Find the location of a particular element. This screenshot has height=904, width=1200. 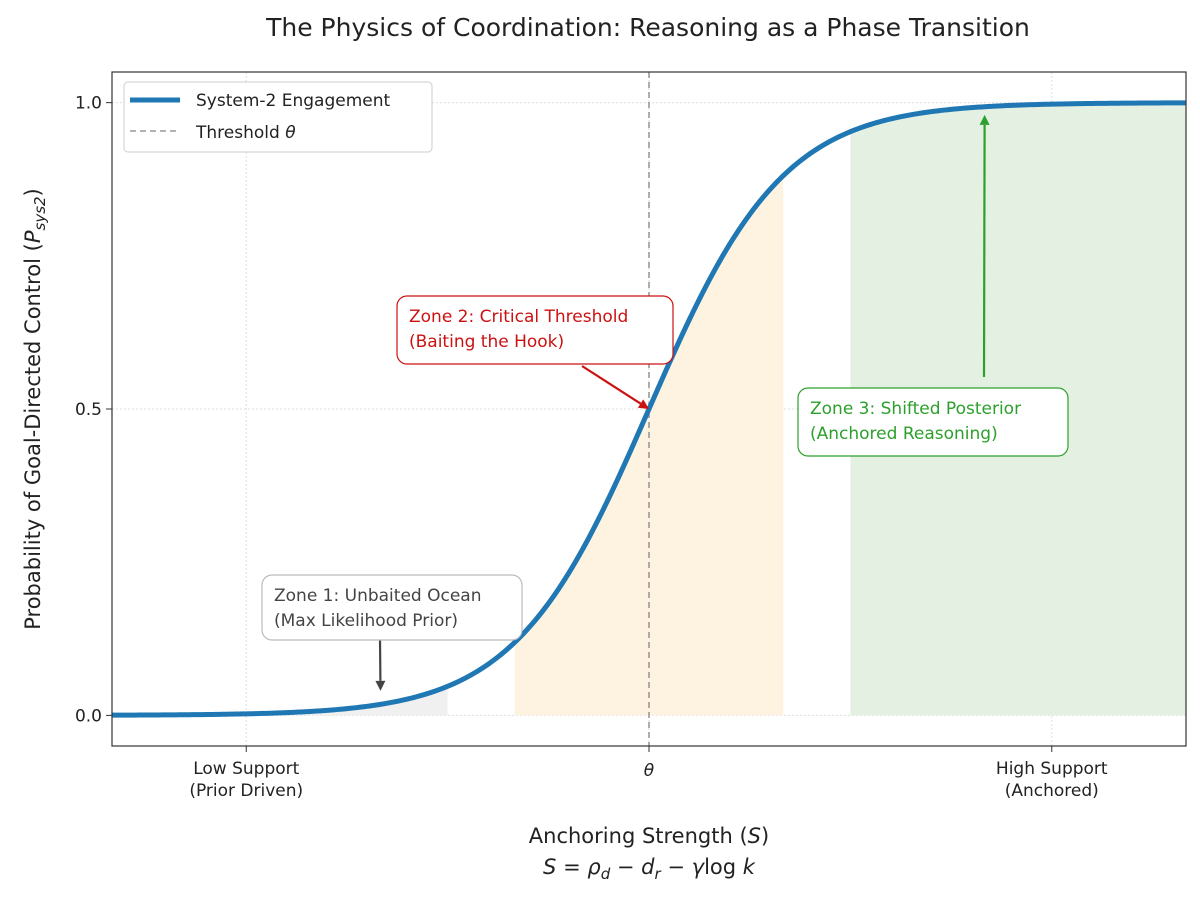

formula-part: S is located at coordinates (549, 867).